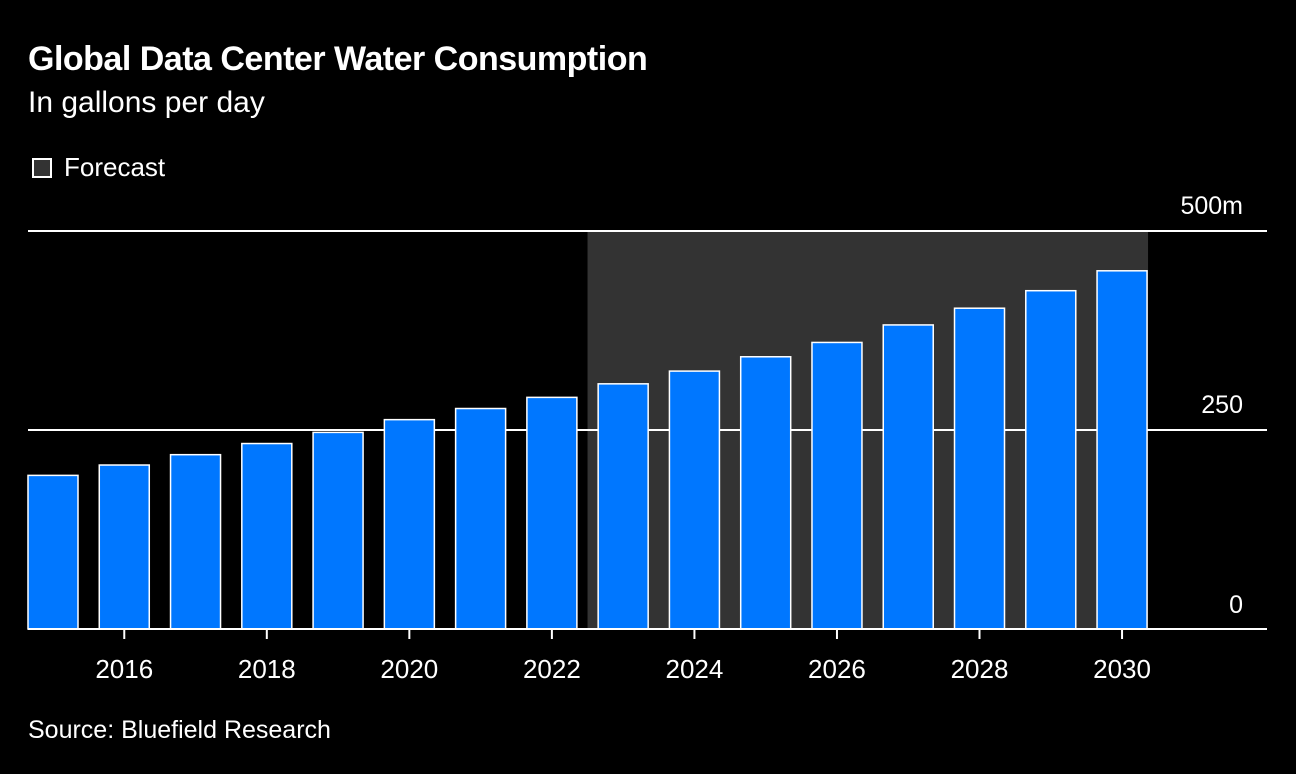 This screenshot has height=774, width=1296. Describe the element at coordinates (179, 730) in the screenshot. I see `chart-source: Source: Bluefield Research` at that location.